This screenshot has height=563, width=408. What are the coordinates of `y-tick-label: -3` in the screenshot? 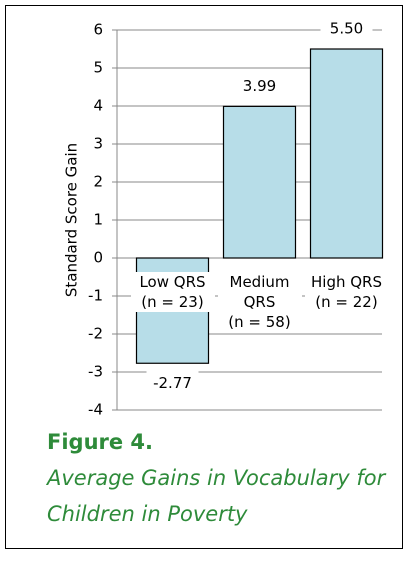 It's located at (95, 372).